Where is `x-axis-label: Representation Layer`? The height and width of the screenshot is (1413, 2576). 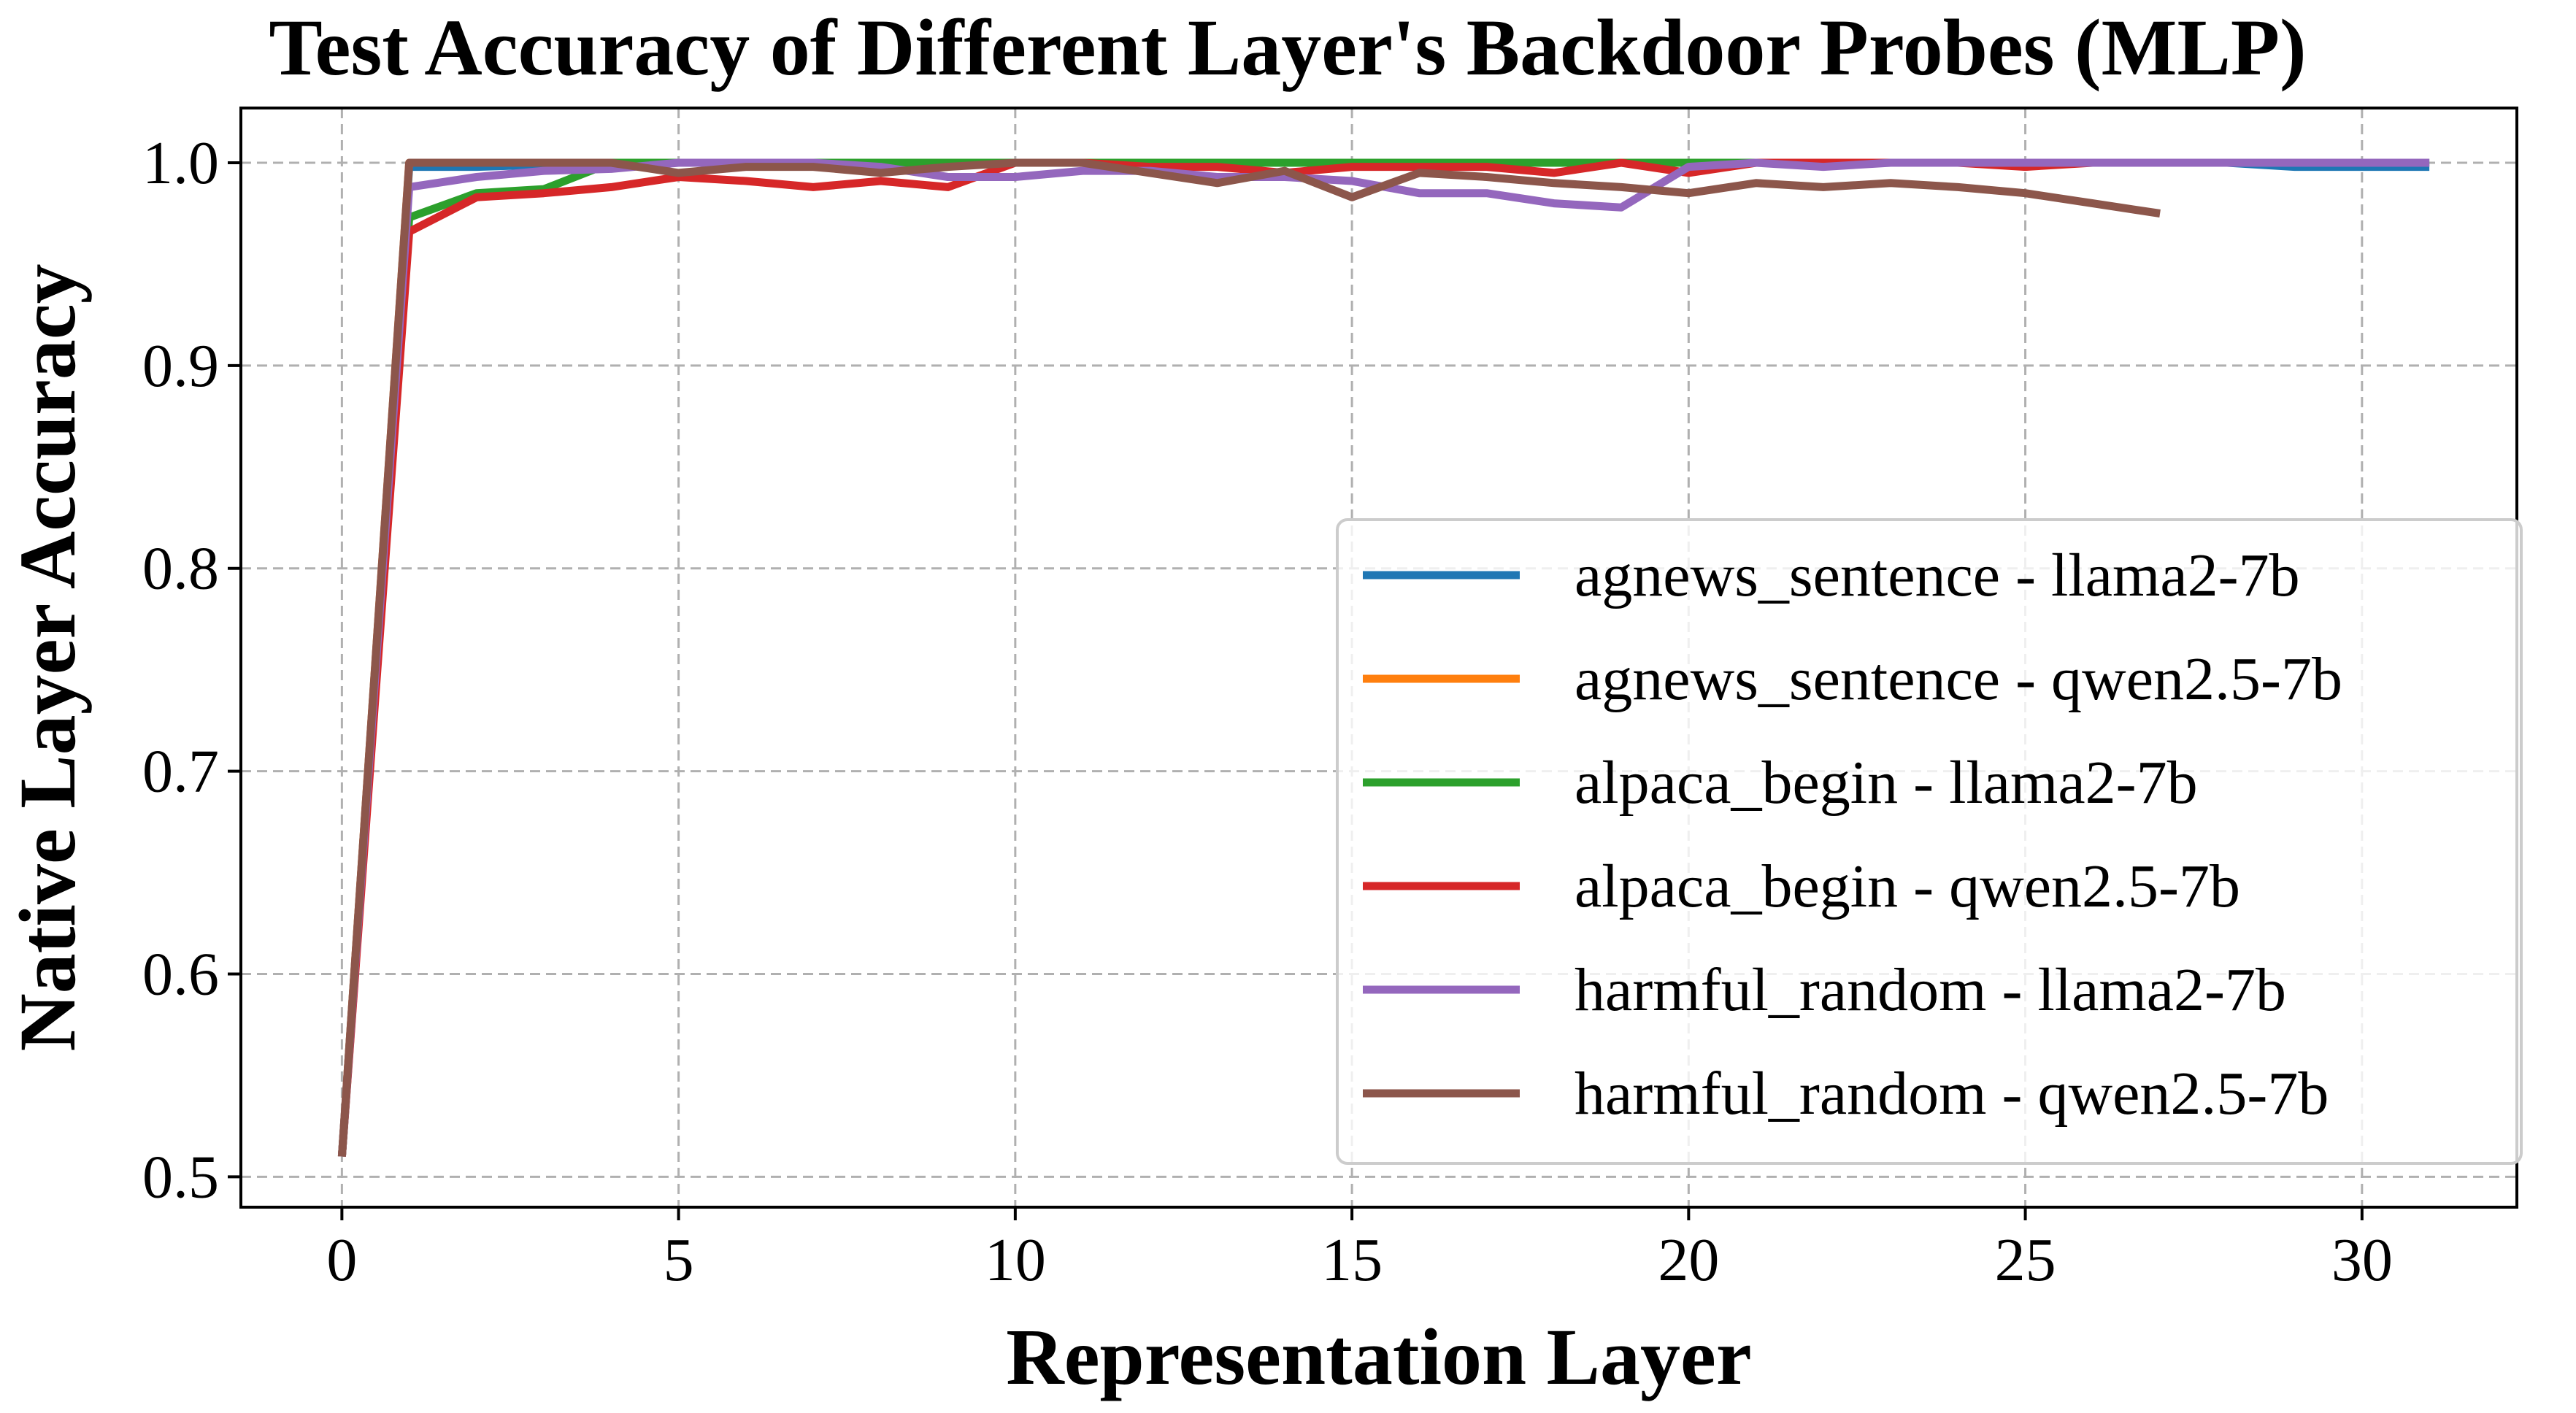 x-axis-label: Representation Layer is located at coordinates (1378, 1356).